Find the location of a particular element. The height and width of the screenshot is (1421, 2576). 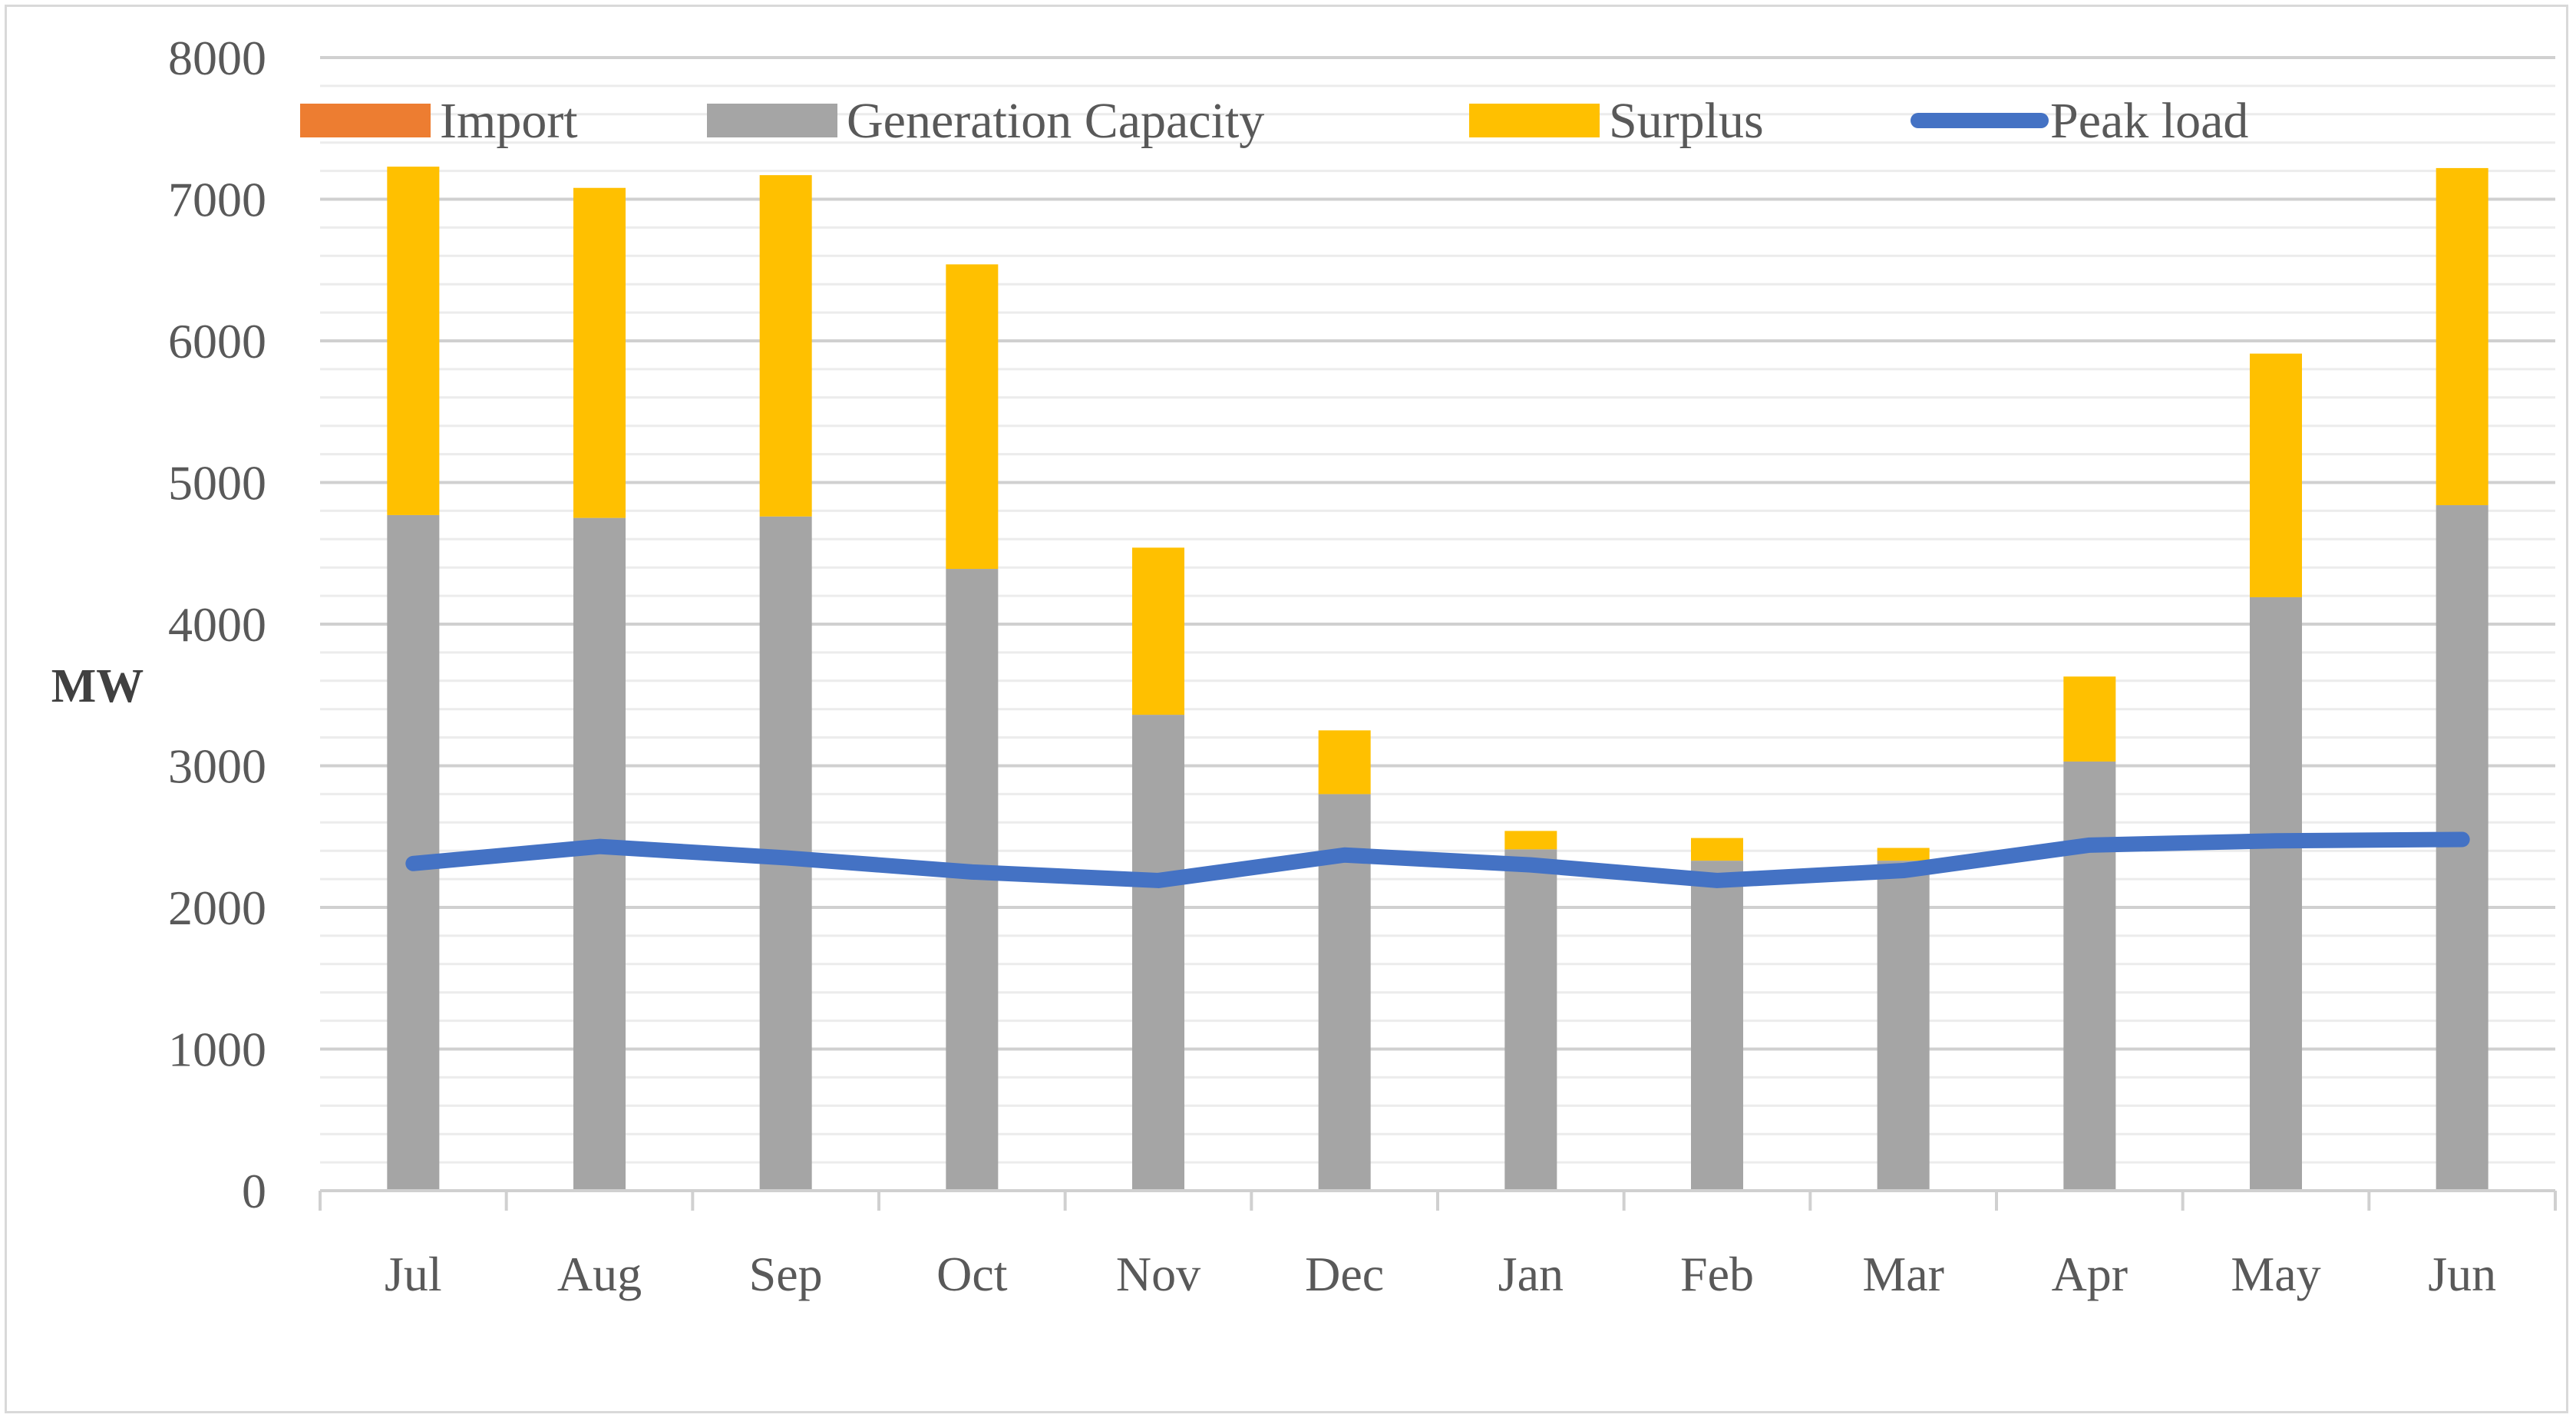

y-tick-label: 5000 is located at coordinates (217, 483).